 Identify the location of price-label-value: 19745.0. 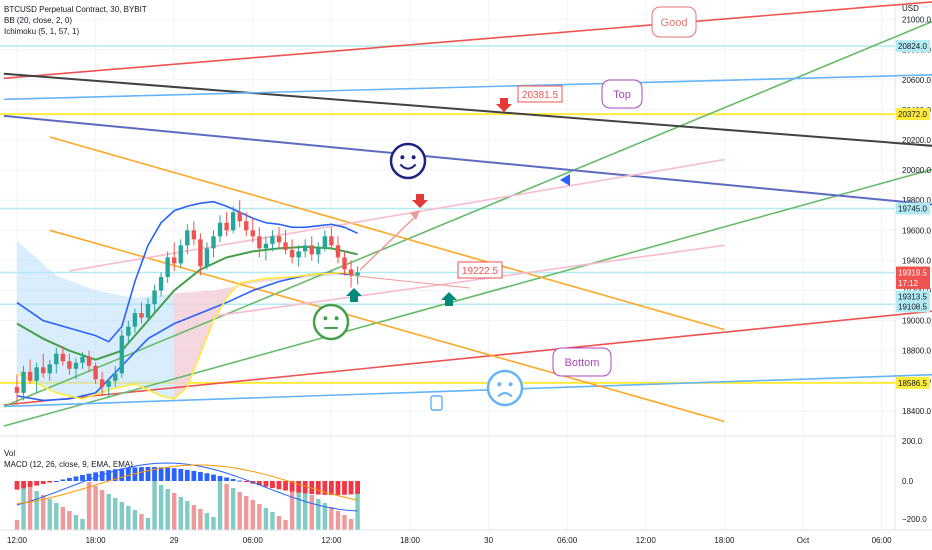
(912, 208).